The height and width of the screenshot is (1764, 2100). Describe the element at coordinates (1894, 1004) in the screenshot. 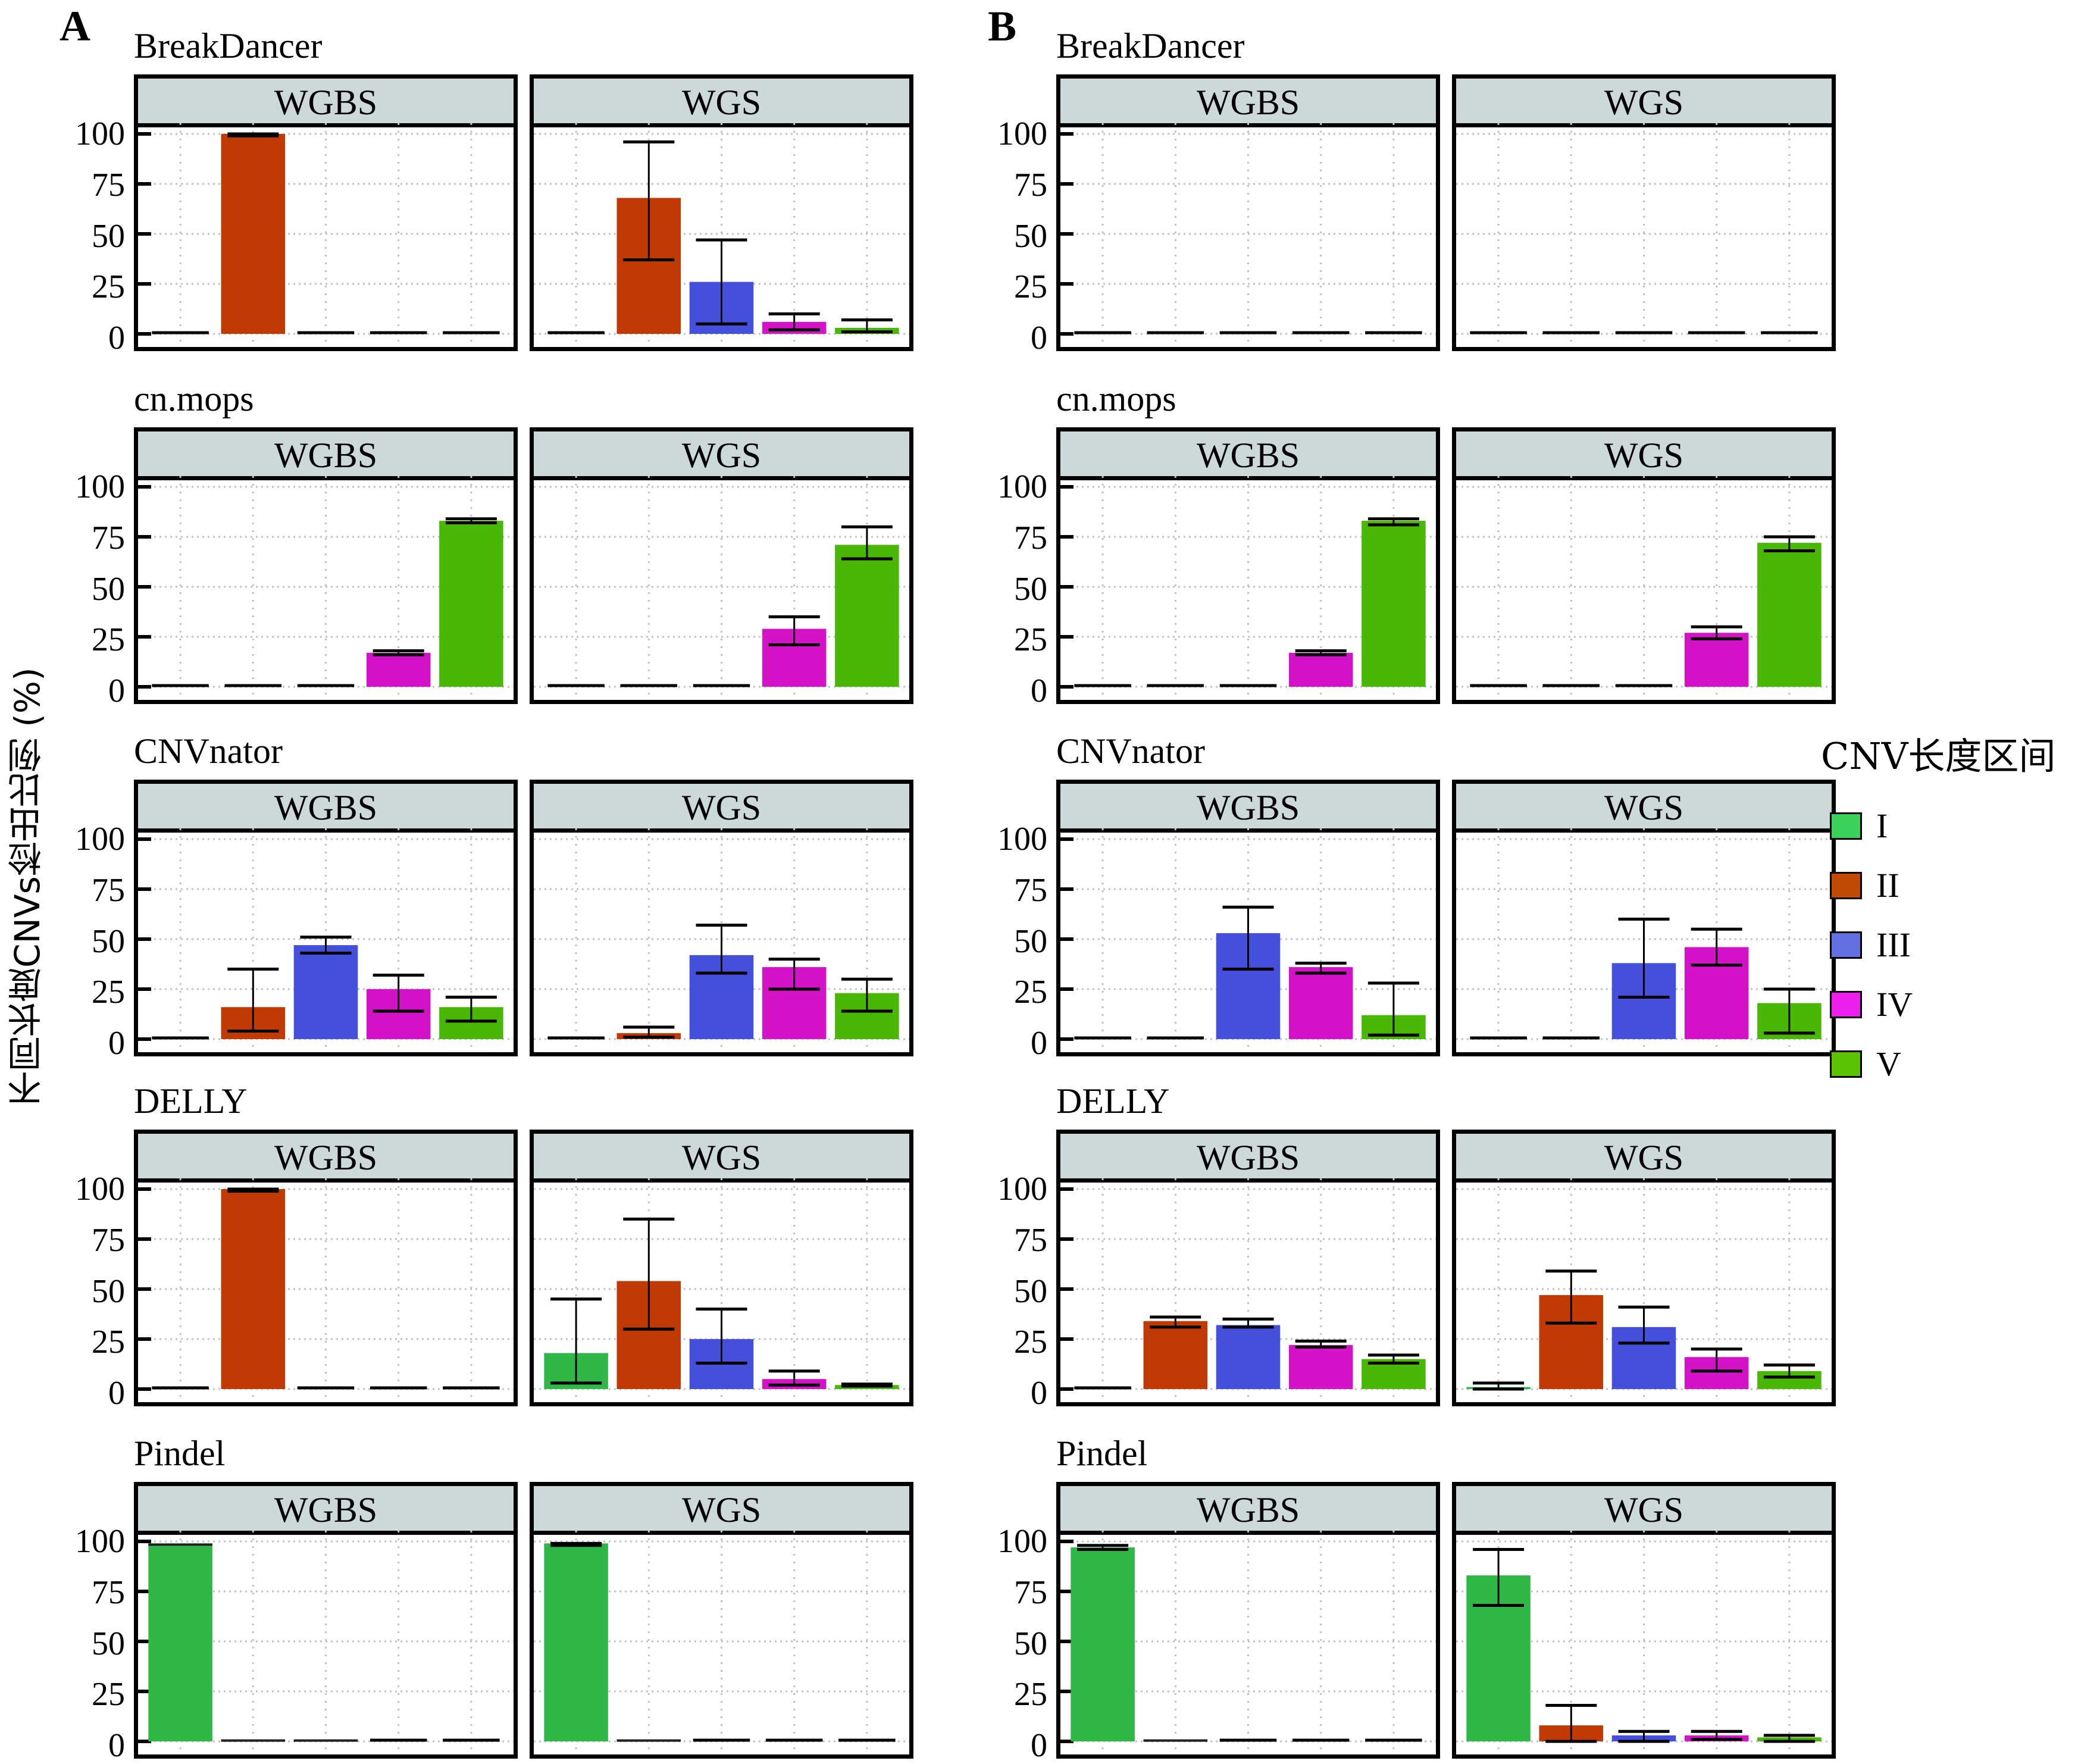

I see `legend-label: IV` at that location.